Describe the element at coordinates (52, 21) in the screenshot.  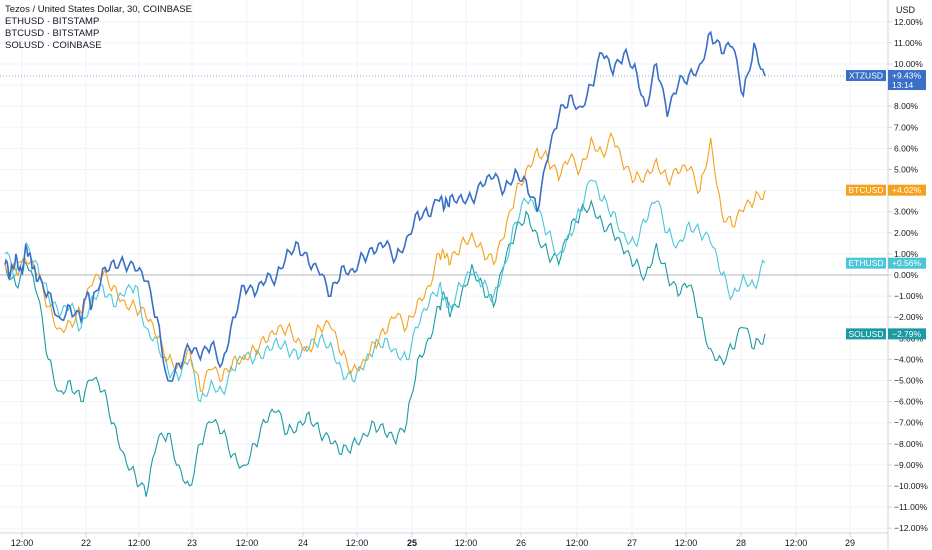
I see `legend-compare-ethusd: ETHUSD · BITSTAMP` at that location.